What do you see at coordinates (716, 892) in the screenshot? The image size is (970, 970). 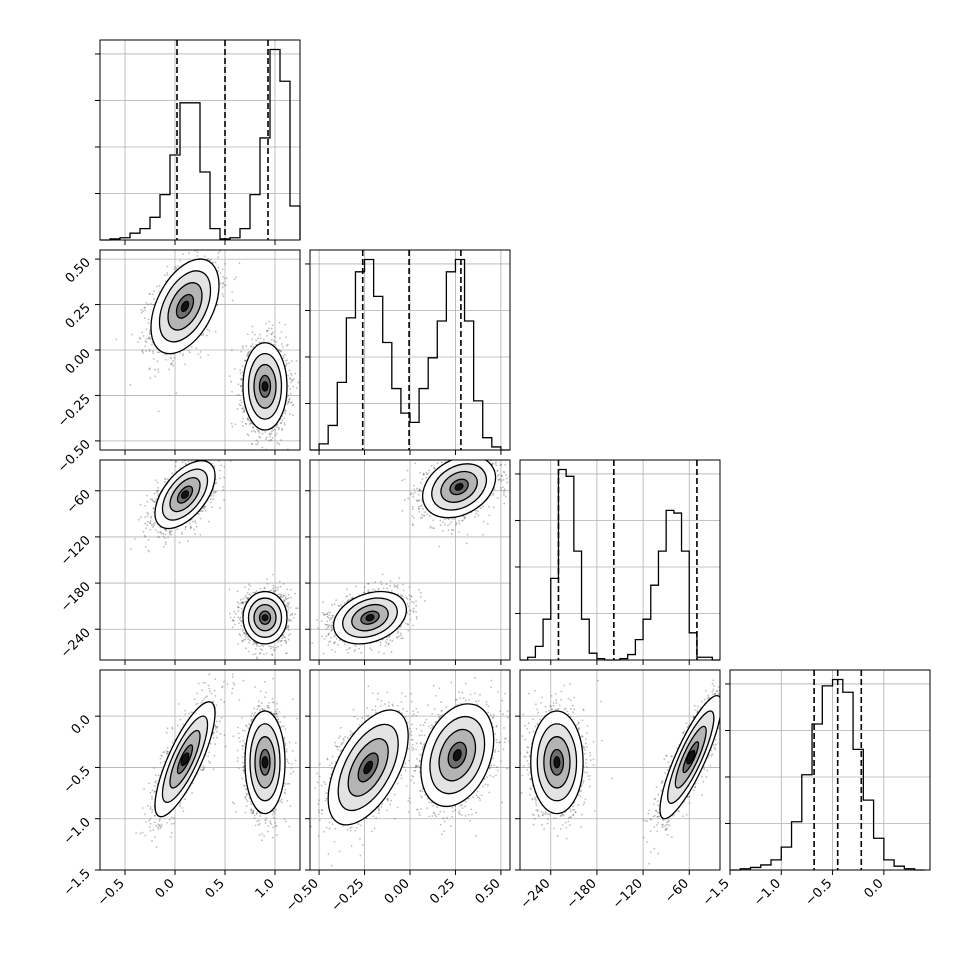 I see `x-tick-label: −1.5` at bounding box center [716, 892].